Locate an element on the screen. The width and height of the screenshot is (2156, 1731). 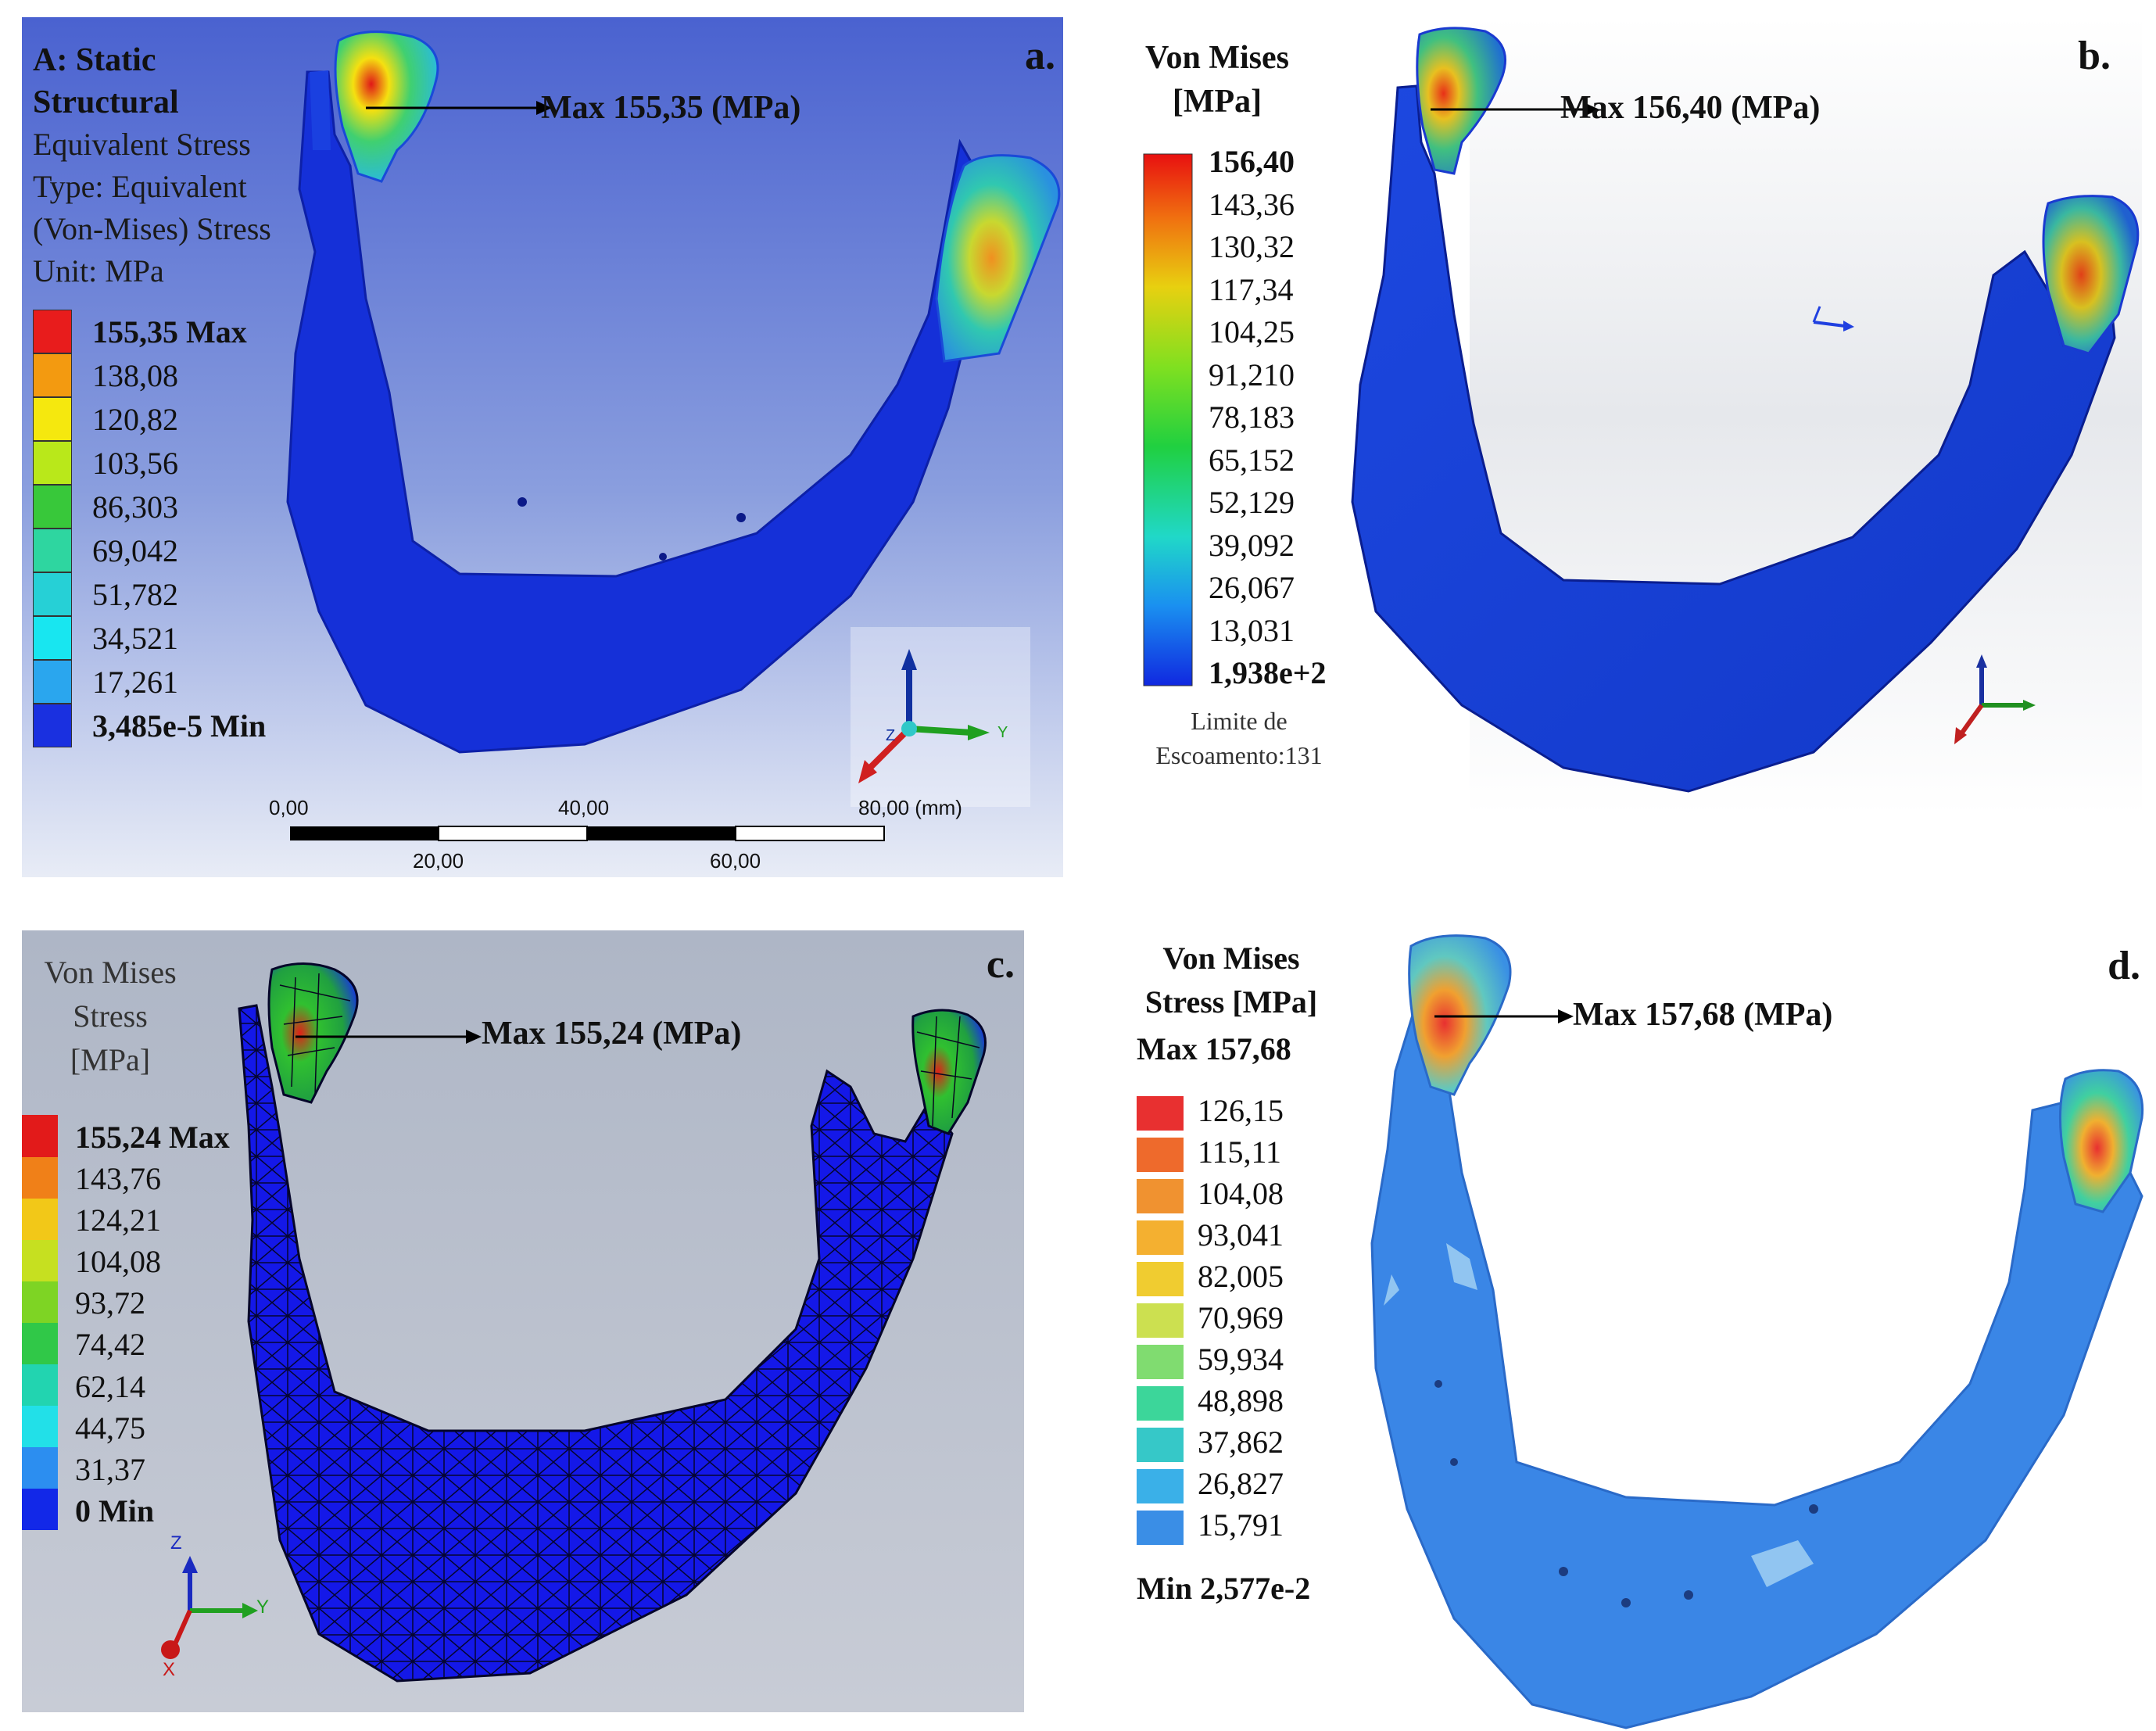
panel-c-legend-title: Von Mises Stress [MPa] is located at coordinates (110, 1016).